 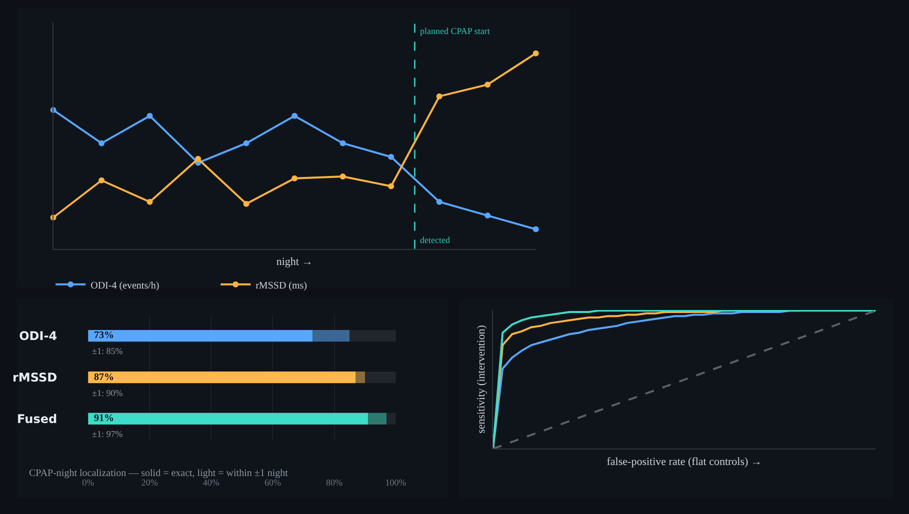 What do you see at coordinates (294, 262) in the screenshot?
I see `x-axis-title: night →` at bounding box center [294, 262].